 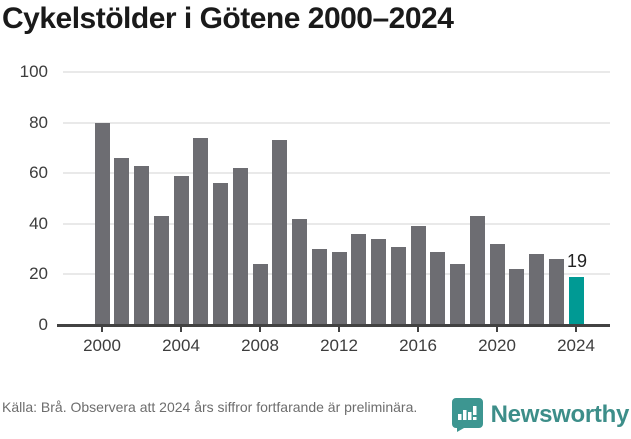 I want to click on x-tick-label: 2012, so click(x=339, y=345).